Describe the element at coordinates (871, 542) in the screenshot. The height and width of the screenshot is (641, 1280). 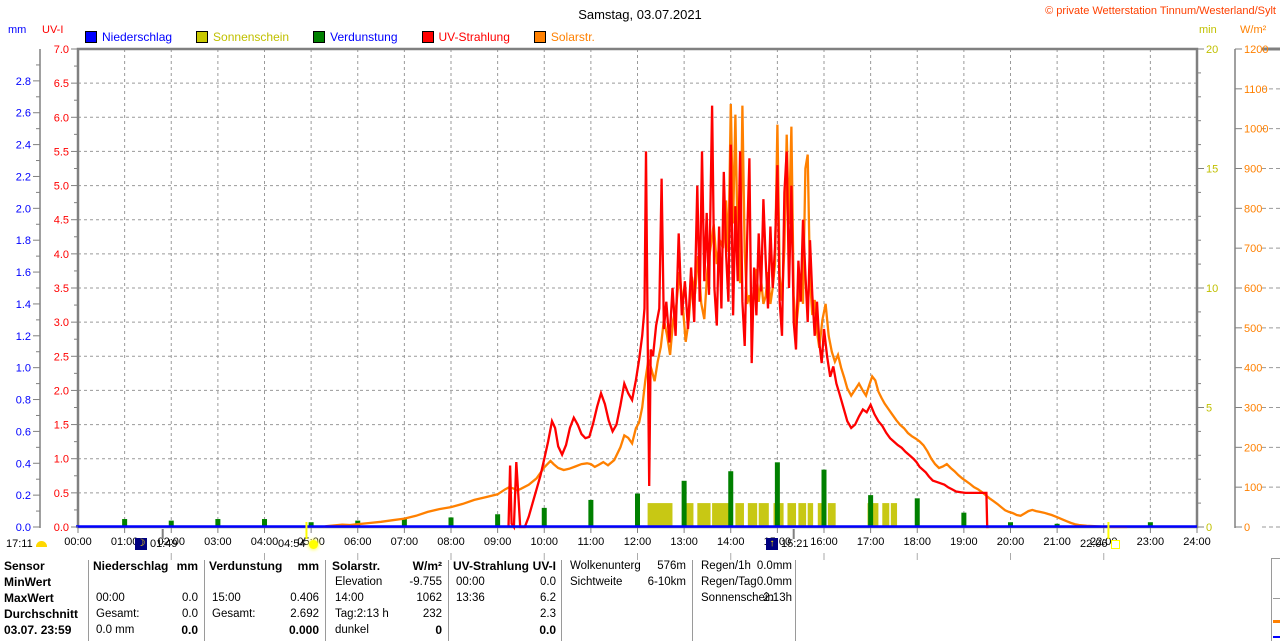
I see `x-axis-tick-label: 17:00` at that location.